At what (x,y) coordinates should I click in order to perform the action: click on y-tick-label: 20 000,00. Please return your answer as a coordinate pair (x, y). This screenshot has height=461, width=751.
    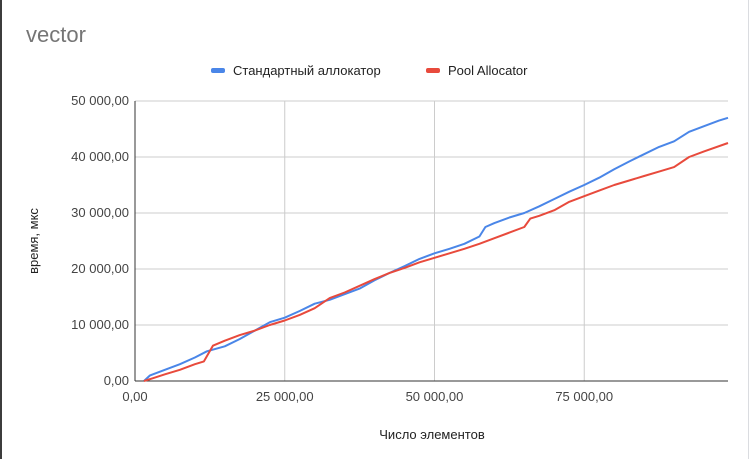
    Looking at the image, I should click on (100, 268).